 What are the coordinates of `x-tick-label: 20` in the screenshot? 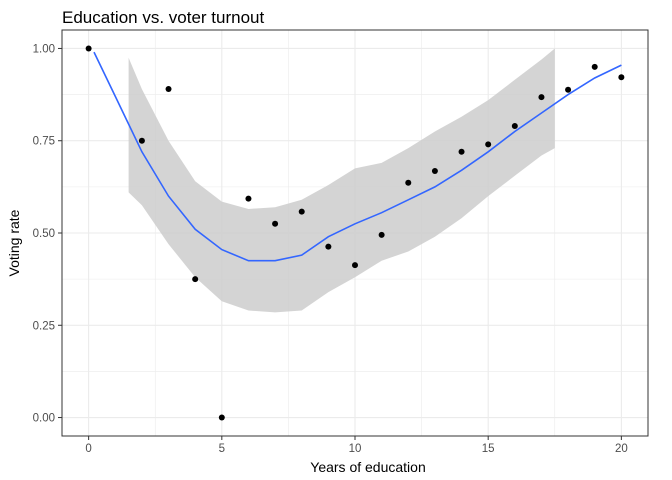 It's located at (621, 449).